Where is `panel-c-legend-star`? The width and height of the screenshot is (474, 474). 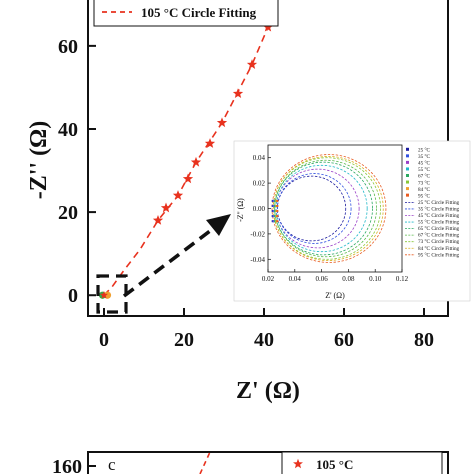
panel-c-legend-star is located at coordinates (298, 463).